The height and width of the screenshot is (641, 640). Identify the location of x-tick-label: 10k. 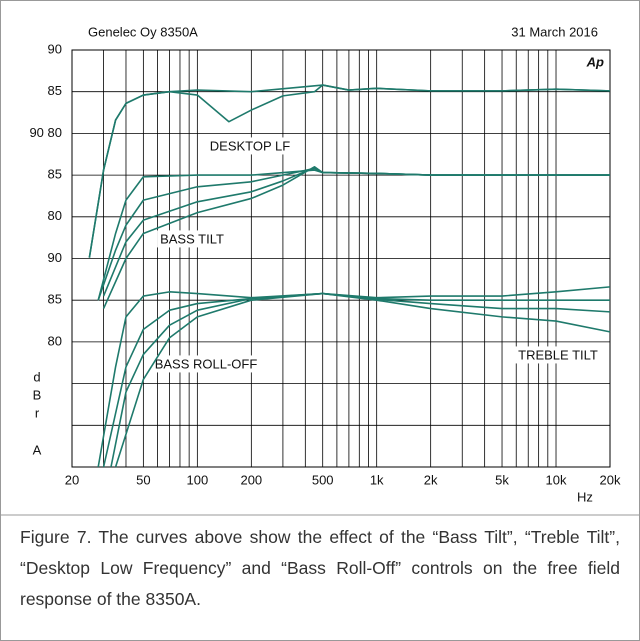
(556, 479).